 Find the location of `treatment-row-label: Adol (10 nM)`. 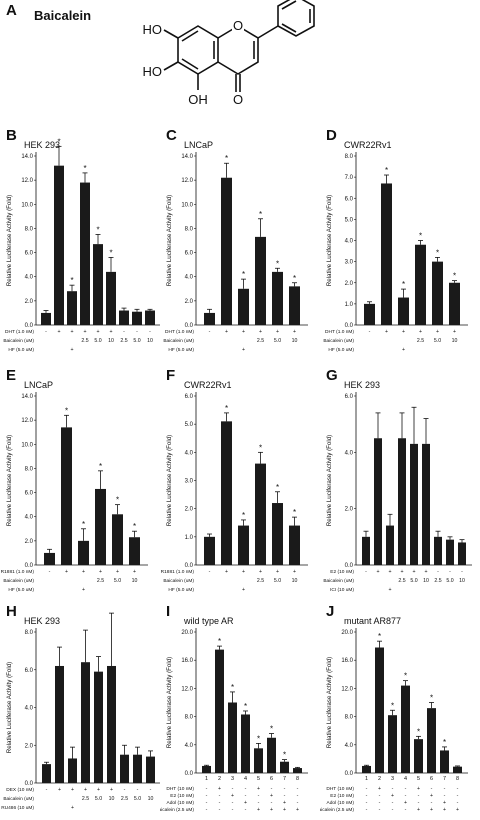

treatment-row-label: Adol (10 nM) is located at coordinates (341, 803).